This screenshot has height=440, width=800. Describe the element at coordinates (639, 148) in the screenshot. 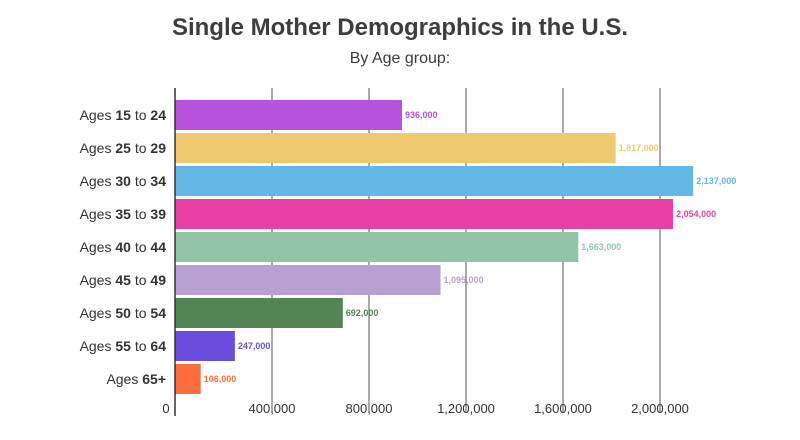

I see `data-label-1: 1,817,000` at that location.